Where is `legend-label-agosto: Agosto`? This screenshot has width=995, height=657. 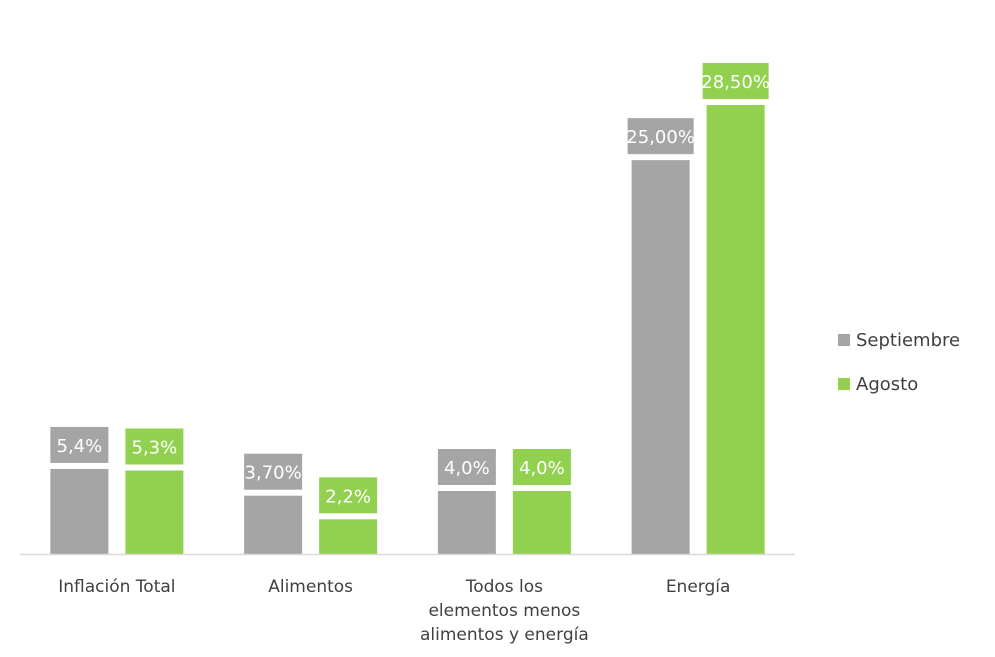
legend-label-agosto: Agosto is located at coordinates (887, 384).